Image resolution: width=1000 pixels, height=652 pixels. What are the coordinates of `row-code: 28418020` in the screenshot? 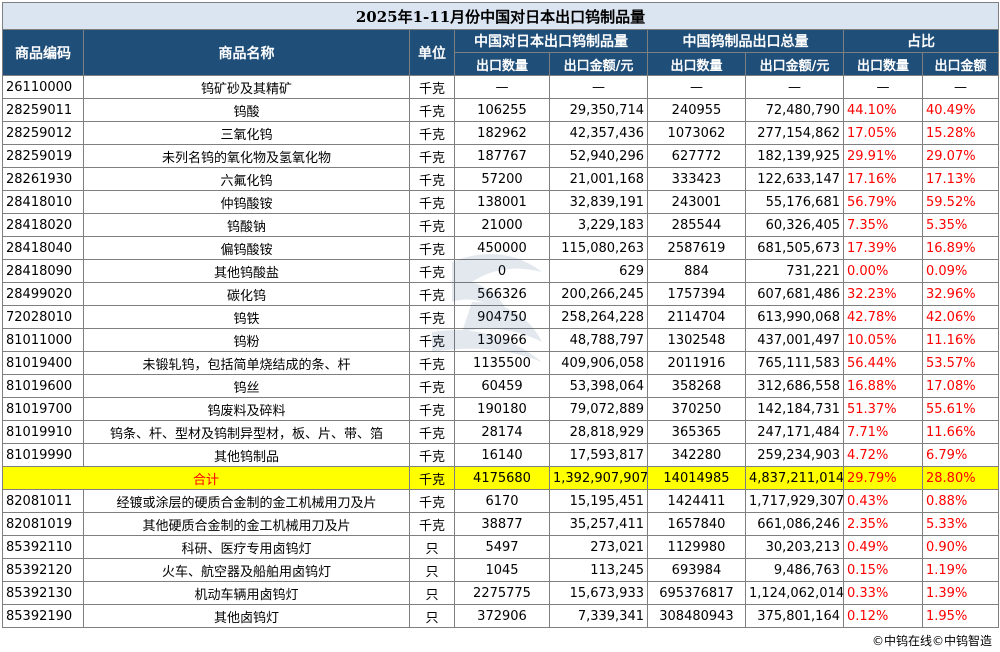 It's located at (43, 225).